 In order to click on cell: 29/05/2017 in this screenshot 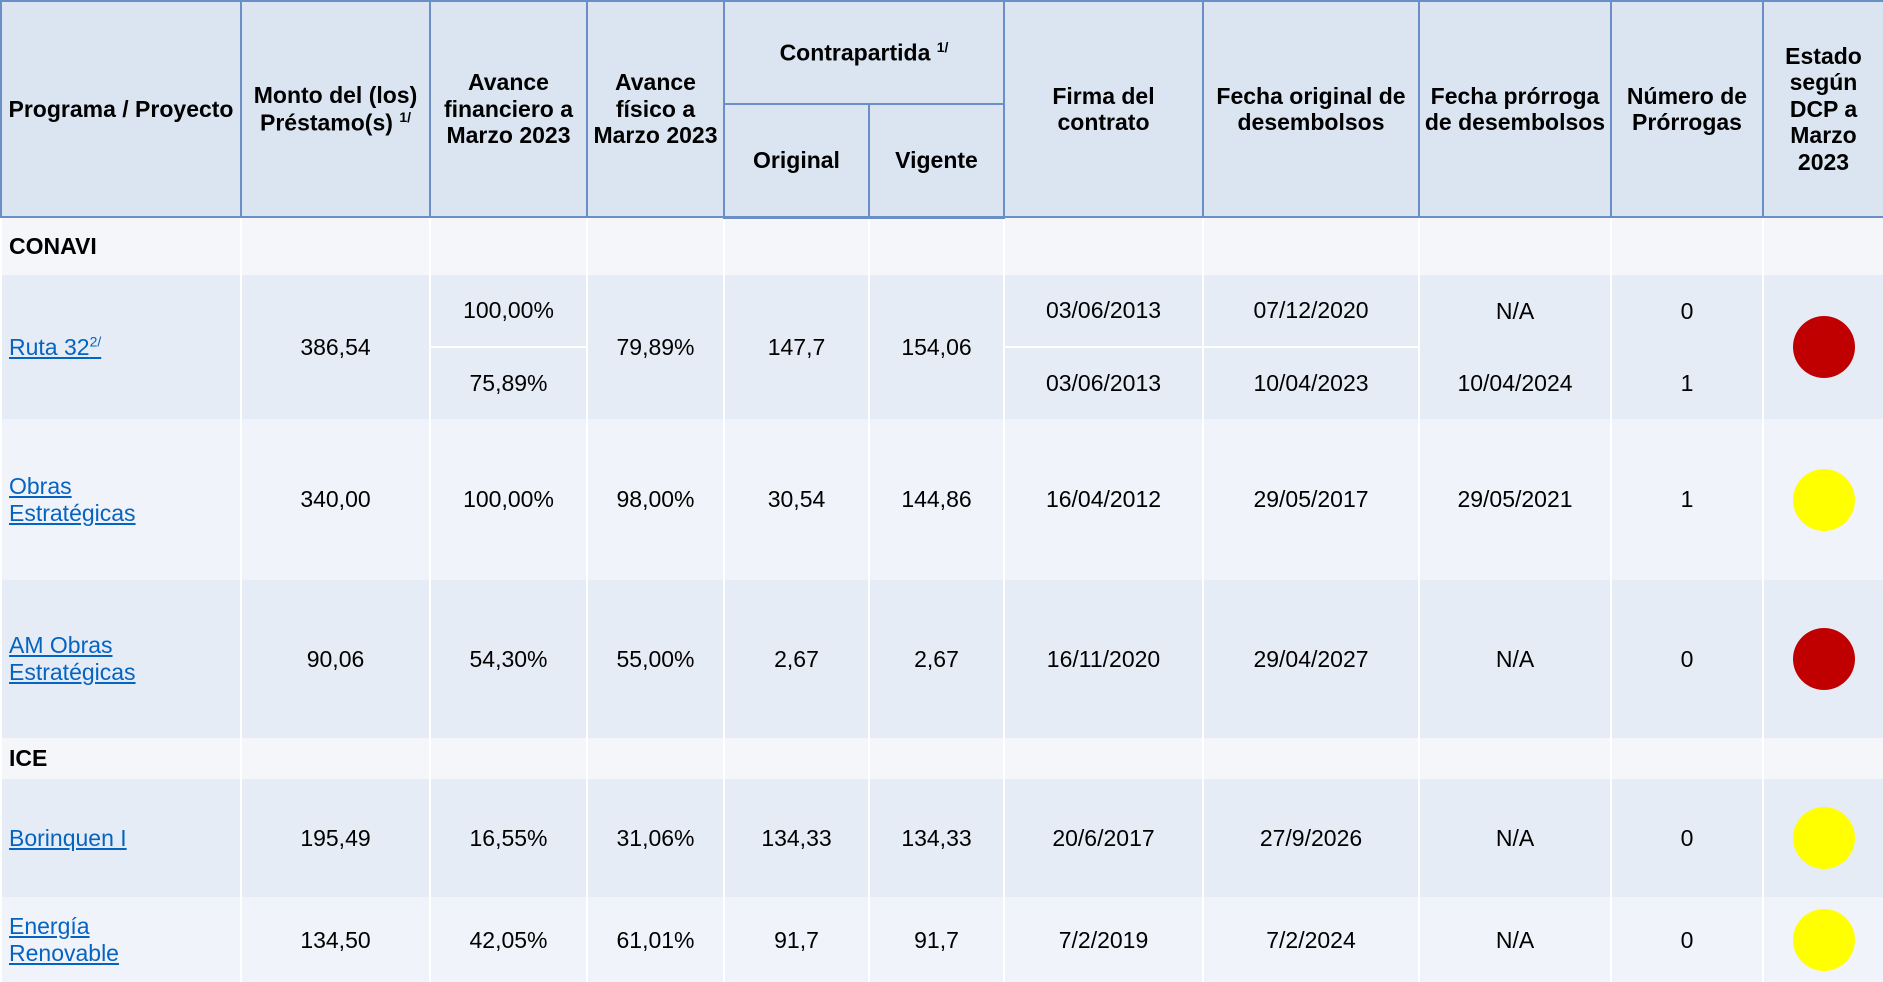, I will do `click(1311, 499)`.